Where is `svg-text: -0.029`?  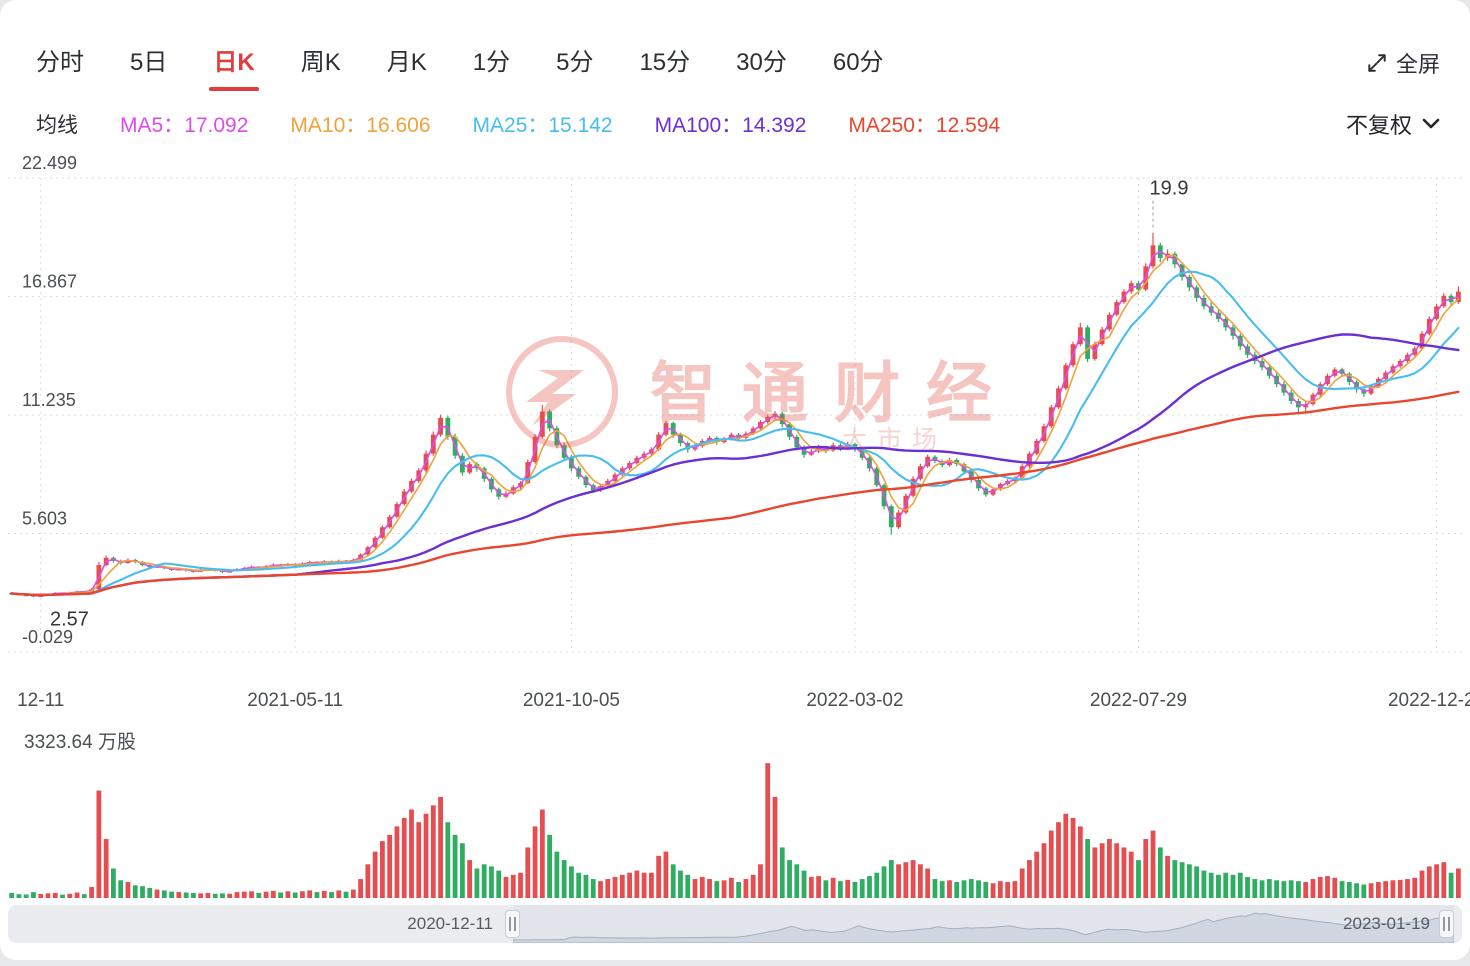
svg-text: -0.029 is located at coordinates (47, 637).